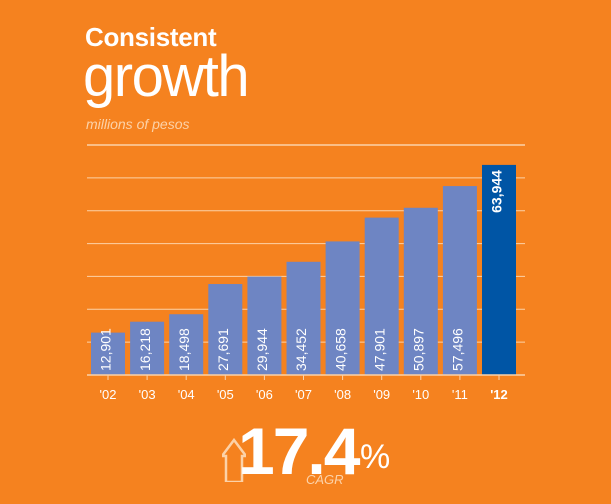 Image resolution: width=611 pixels, height=504 pixels. I want to click on title-bold: Consistent, so click(151, 37).